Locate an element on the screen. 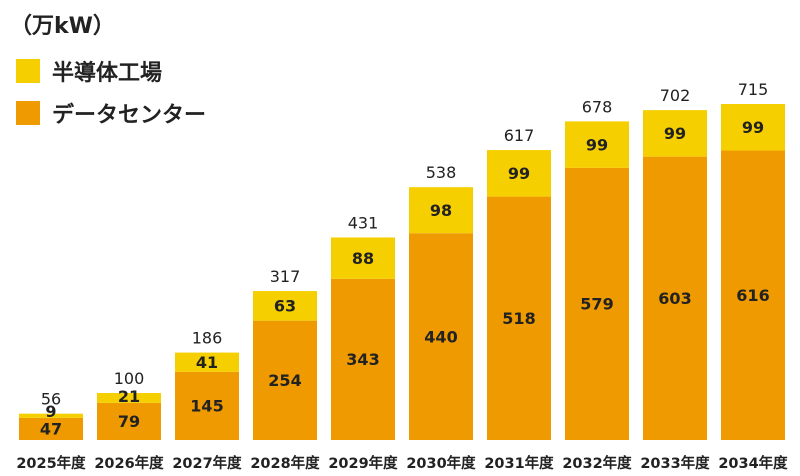  data-label-semiconductor-2: 21 is located at coordinates (129, 396).